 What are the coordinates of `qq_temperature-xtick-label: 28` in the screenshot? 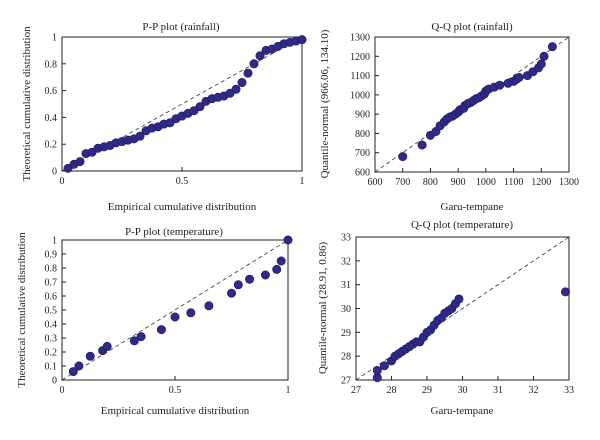 It's located at (392, 390).